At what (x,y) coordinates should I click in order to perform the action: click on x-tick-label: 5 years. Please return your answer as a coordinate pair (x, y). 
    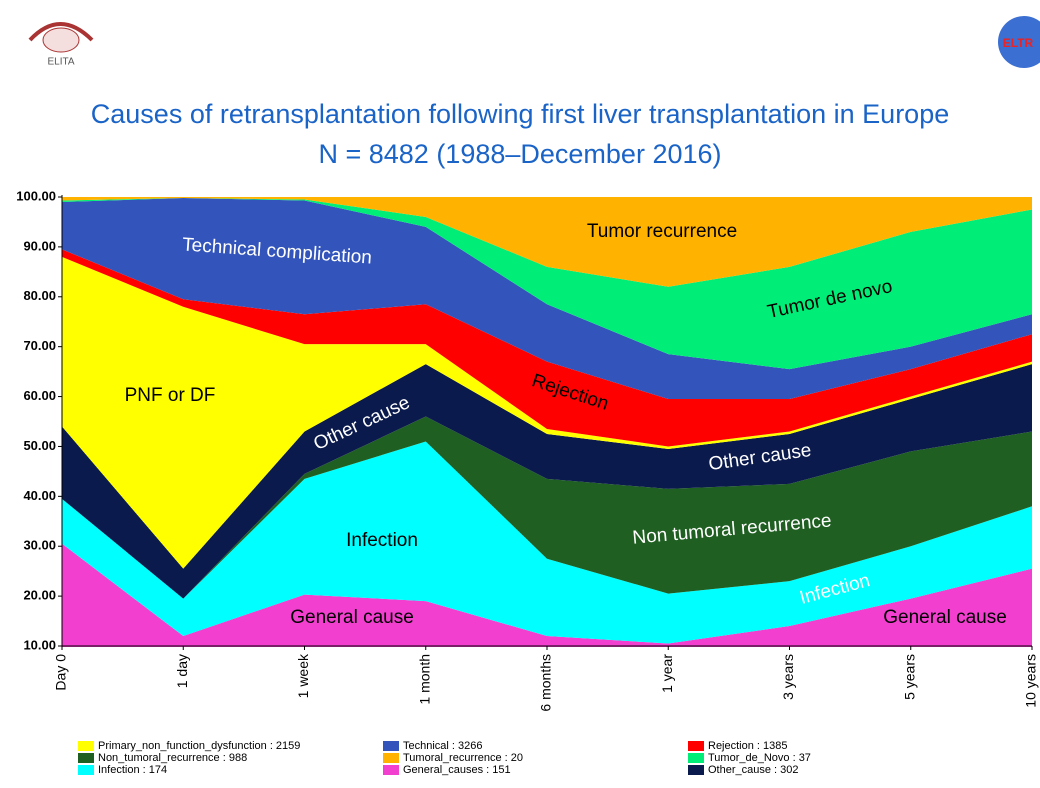
    Looking at the image, I should click on (909, 677).